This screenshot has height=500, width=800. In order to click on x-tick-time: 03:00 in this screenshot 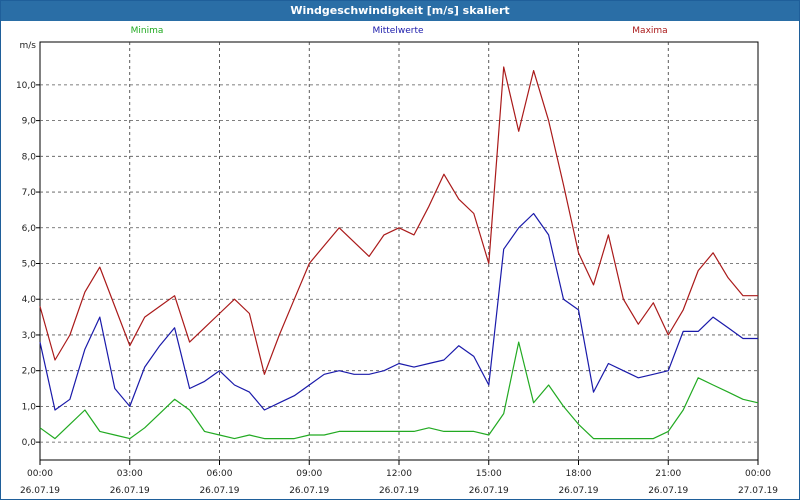, I will do `click(130, 474)`.